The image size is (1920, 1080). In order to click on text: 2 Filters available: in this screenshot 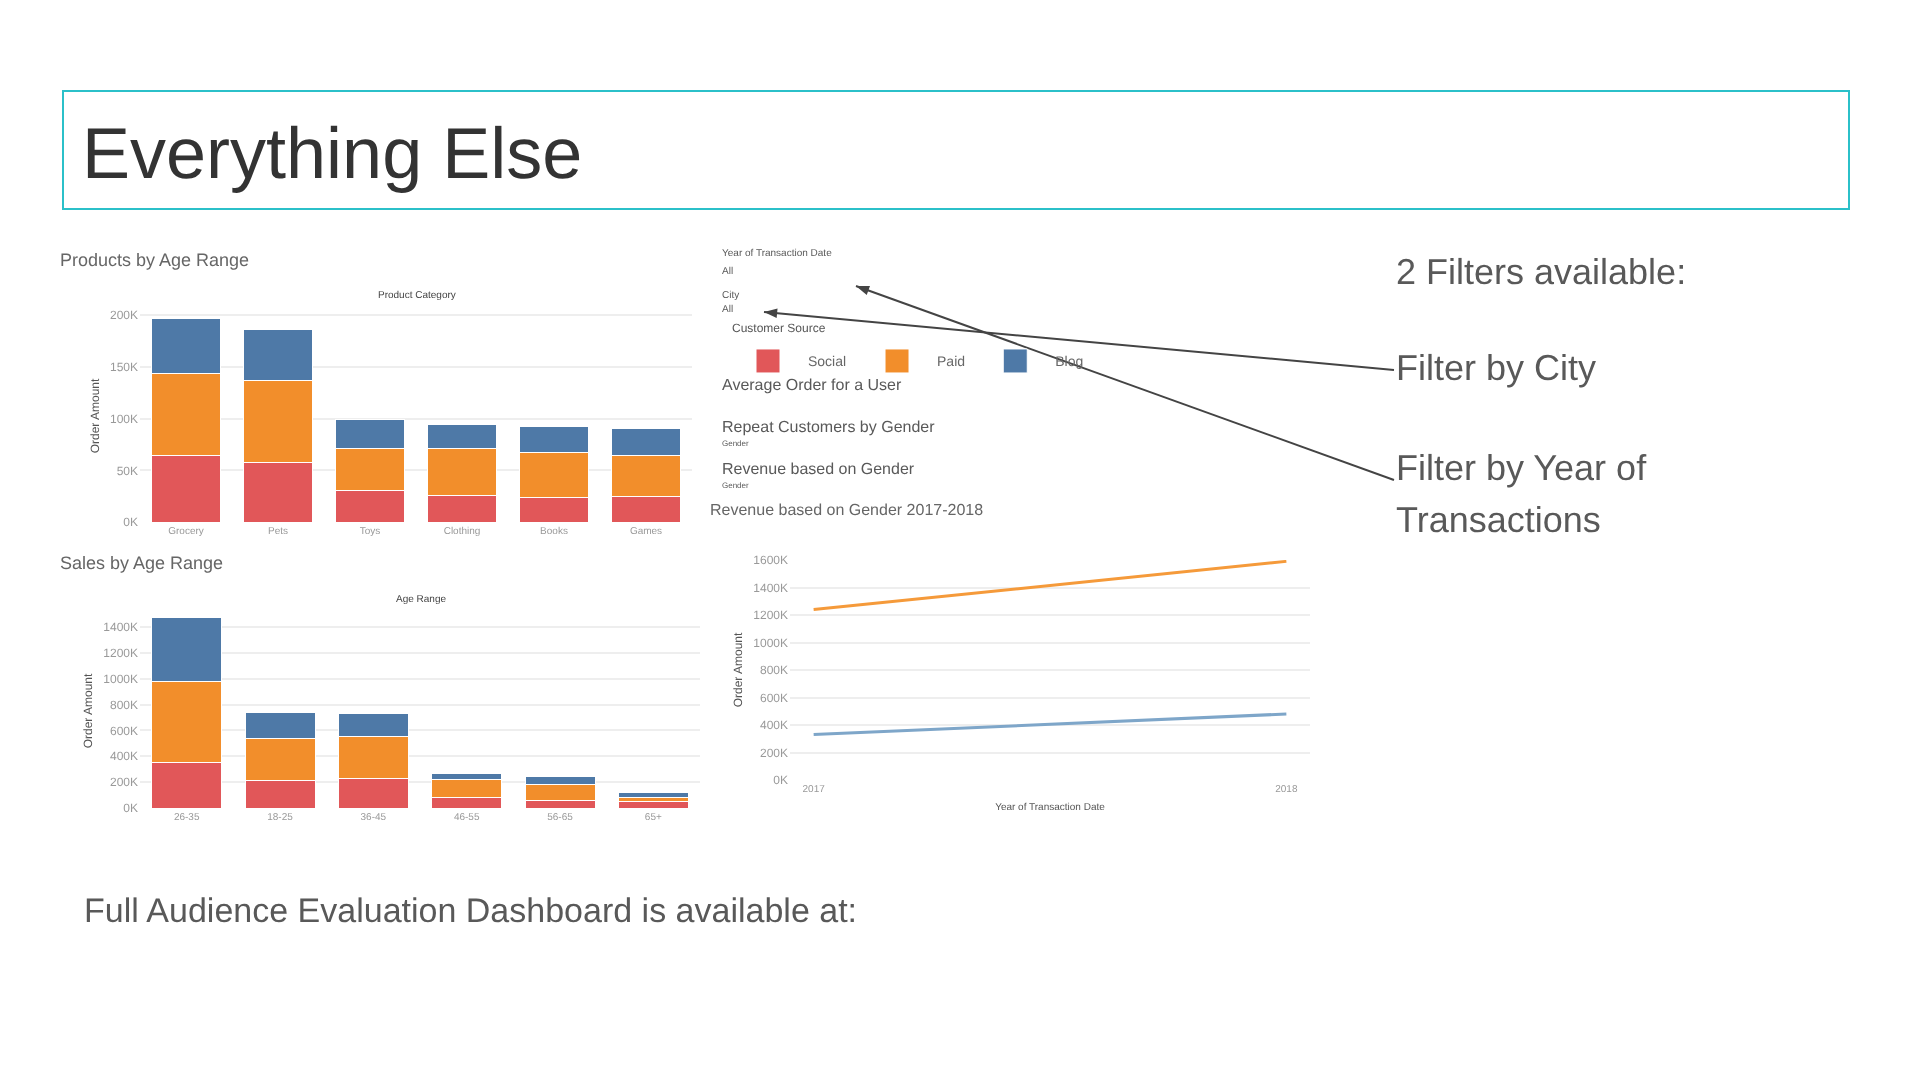, I will do `click(1541, 273)`.